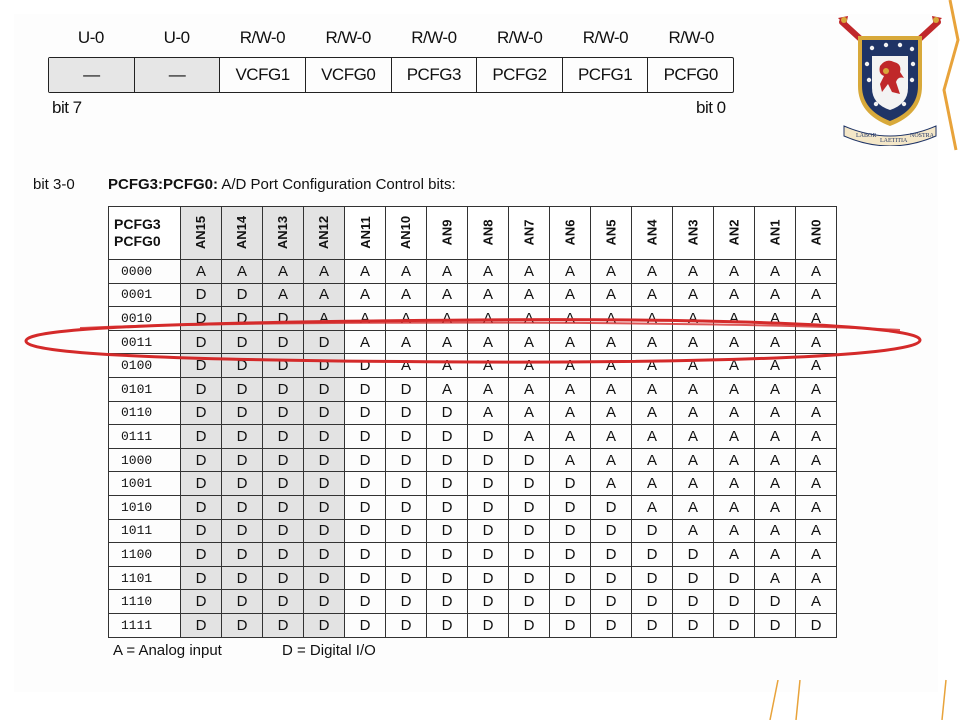  I want to click on table-row-1010: 1010 D D D D D D D D D D D A A A A A, so click(472, 507).